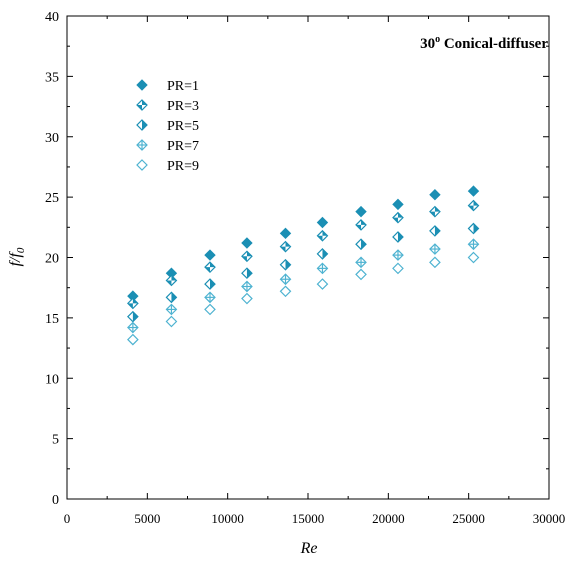  Describe the element at coordinates (427, 44) in the screenshot. I see `chart-title-number: 30` at that location.